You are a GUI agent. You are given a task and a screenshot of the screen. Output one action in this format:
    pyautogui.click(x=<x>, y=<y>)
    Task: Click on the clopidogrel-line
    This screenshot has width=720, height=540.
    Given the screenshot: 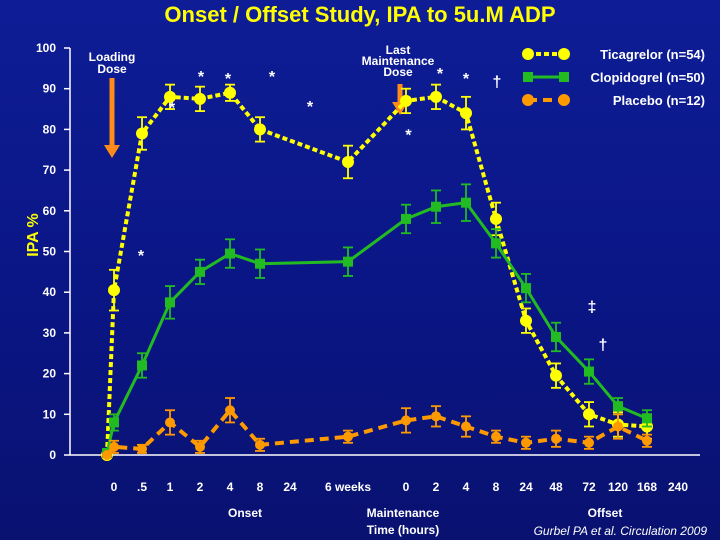 What is the action you would take?
    pyautogui.click(x=183, y=352)
    